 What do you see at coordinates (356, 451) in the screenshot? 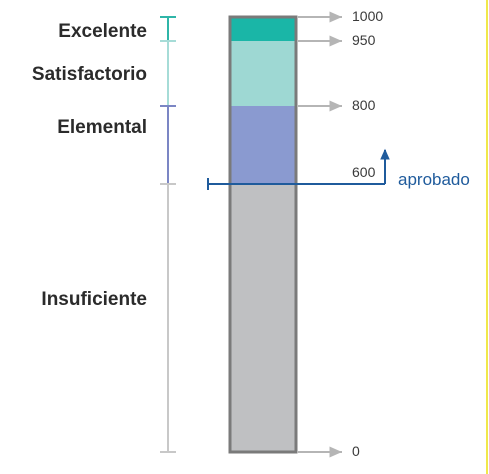
I see `tick-label-0: 0` at bounding box center [356, 451].